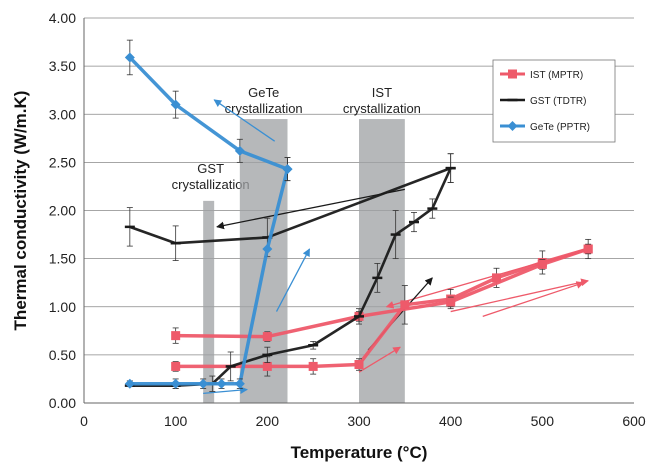  Describe the element at coordinates (543, 421) in the screenshot. I see `x-tick-label: 500` at that location.